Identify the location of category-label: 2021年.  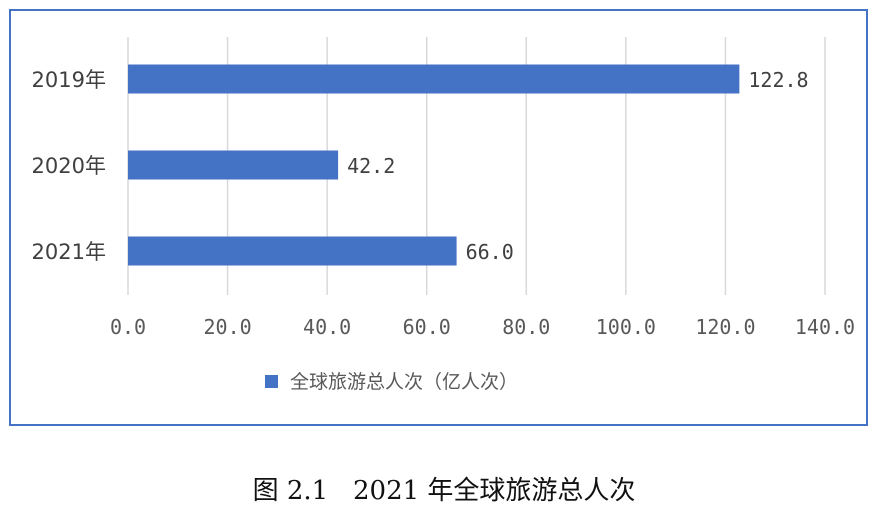
(69, 252).